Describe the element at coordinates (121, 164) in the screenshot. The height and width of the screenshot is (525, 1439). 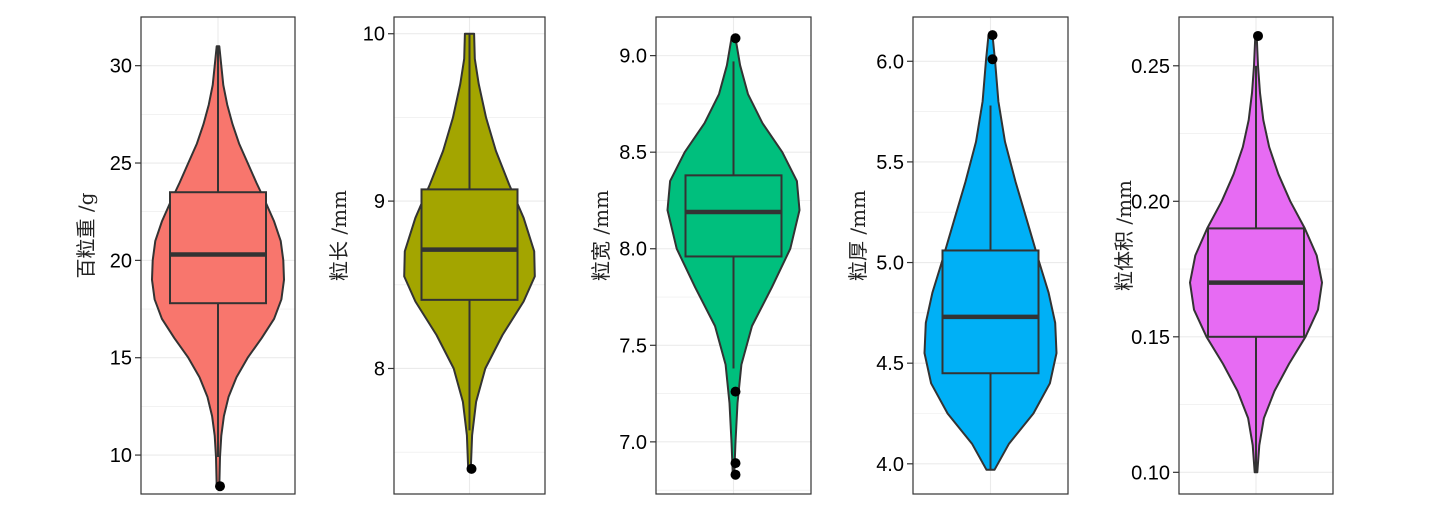
I see `y-tick-label: 25` at that location.